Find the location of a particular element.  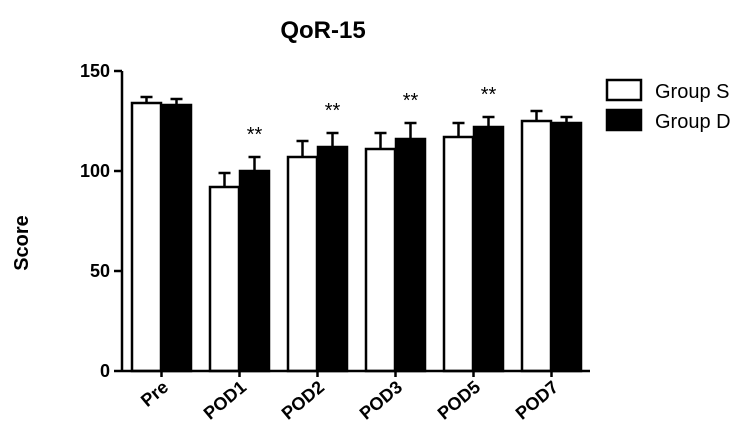

legend-label-group-s: Group S is located at coordinates (692, 92).